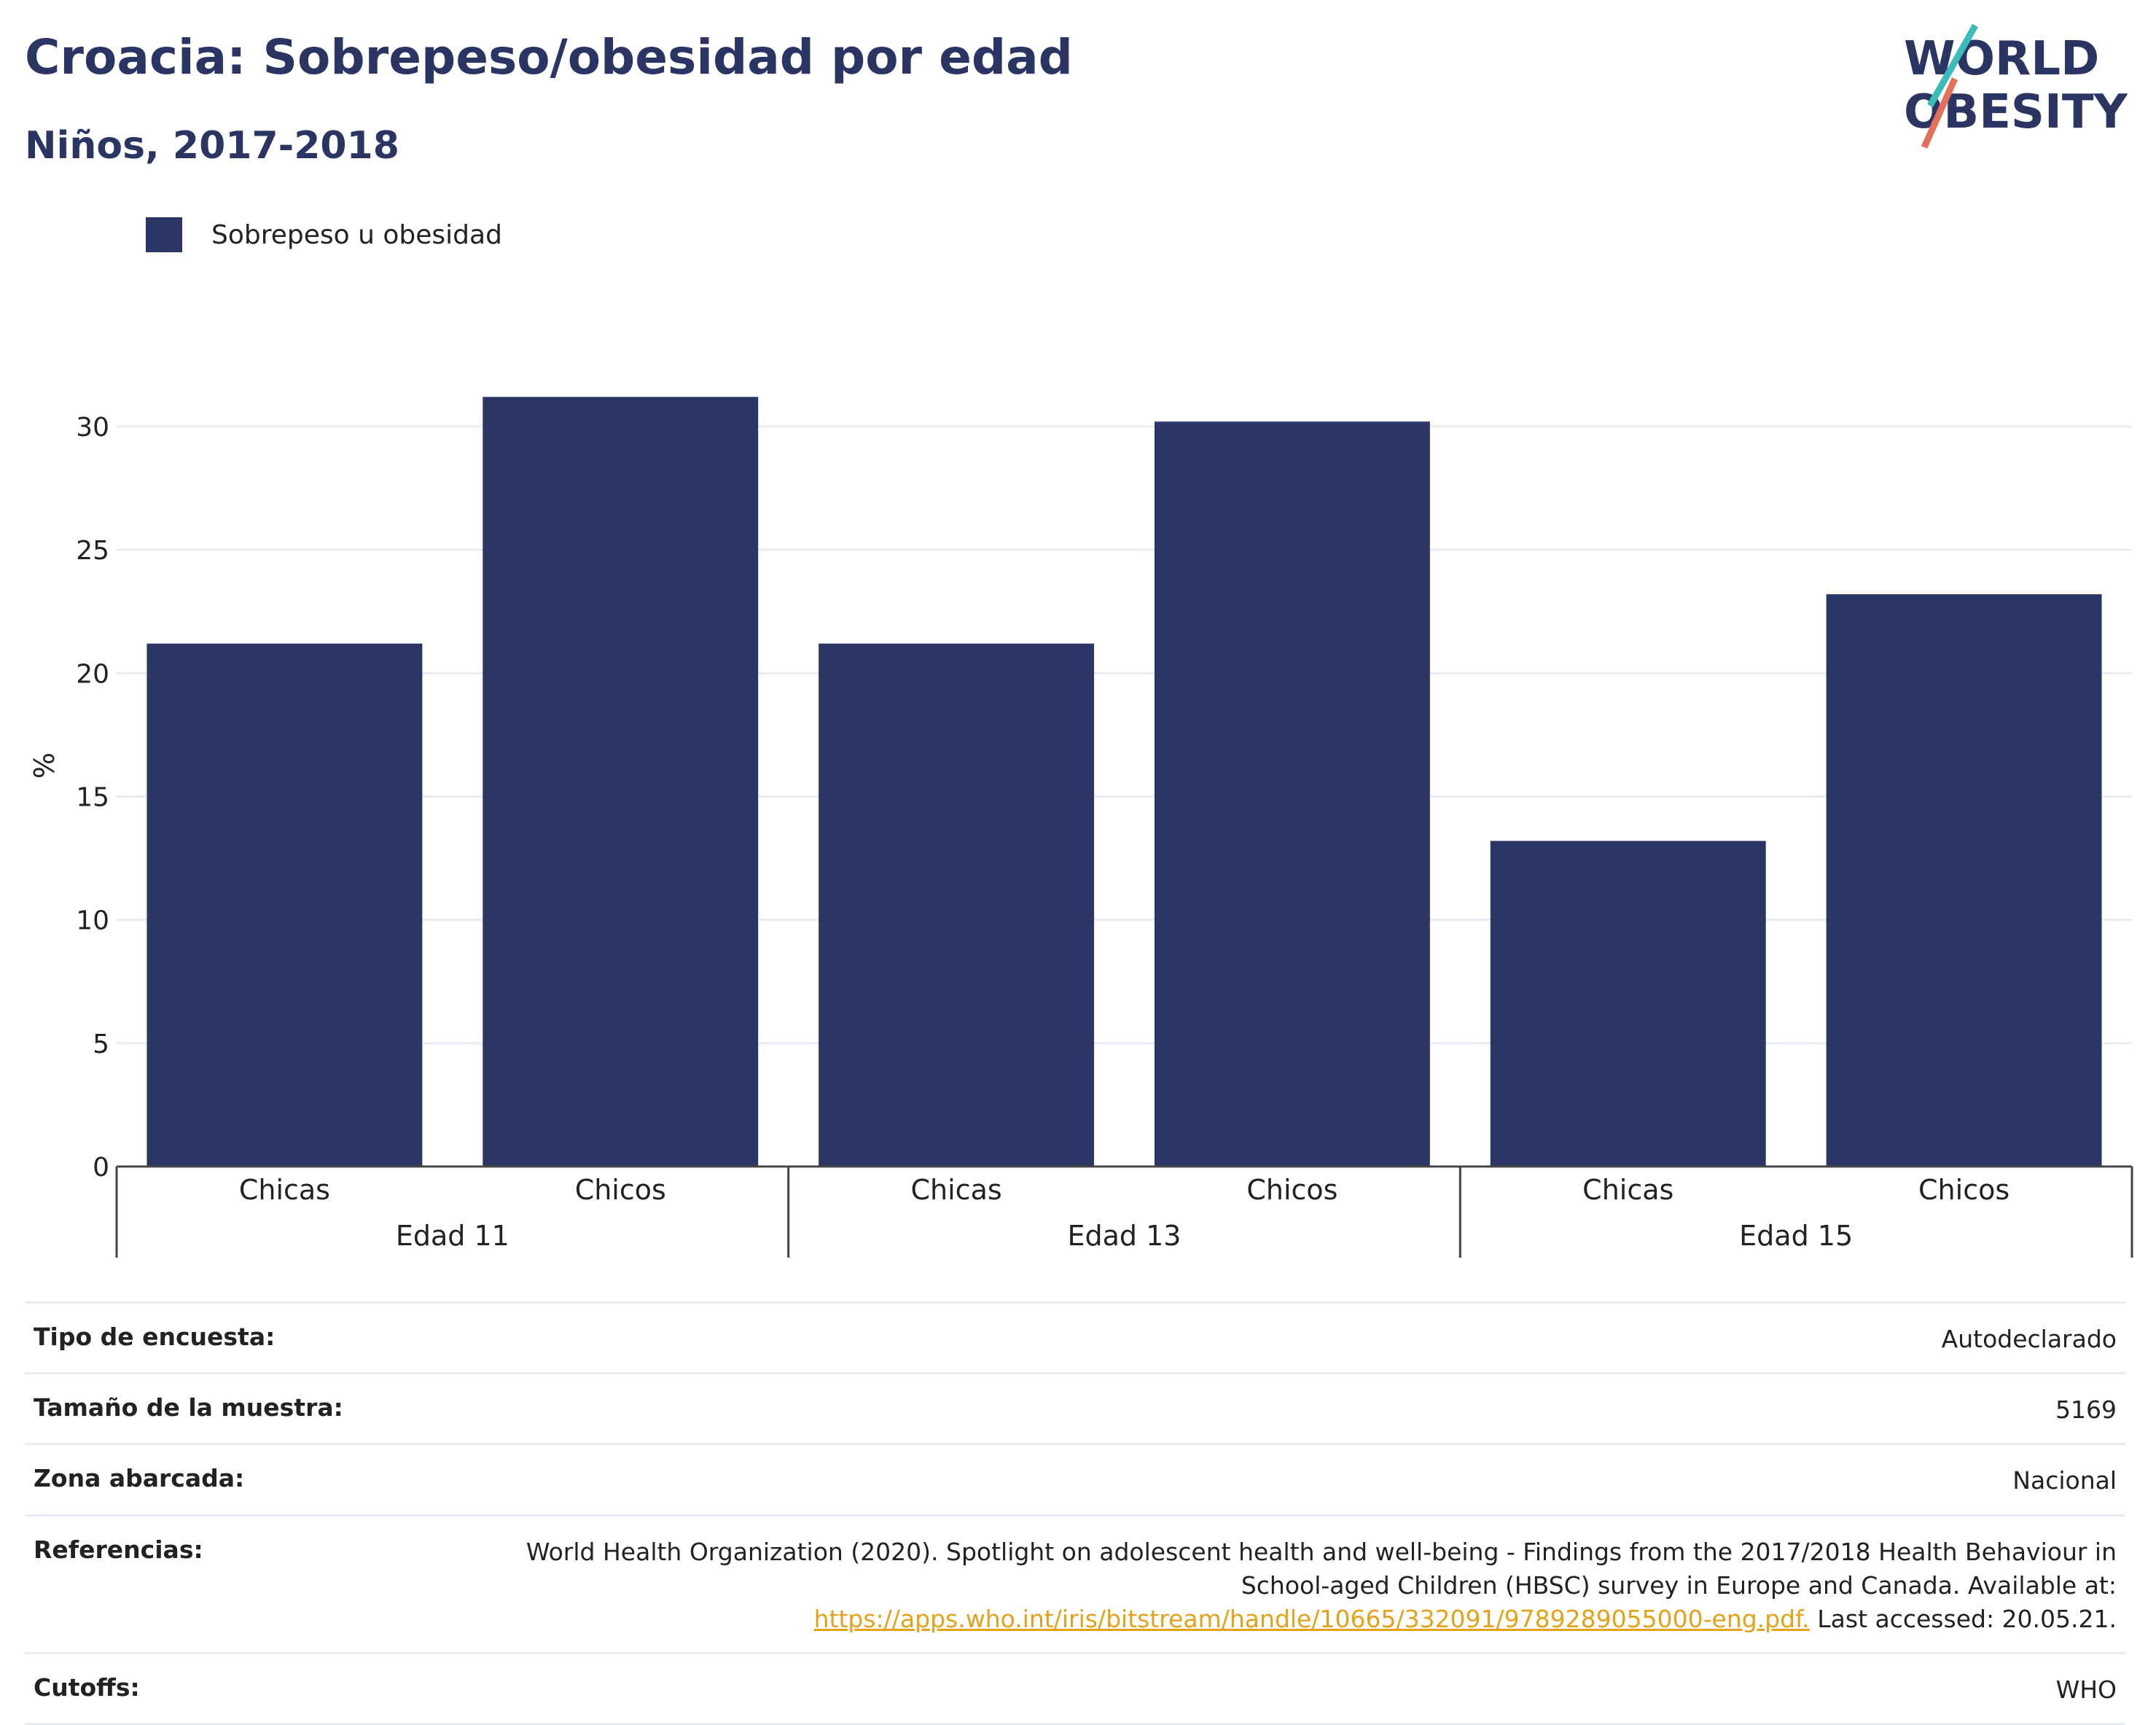 Image resolution: width=2156 pixels, height=1725 pixels. What do you see at coordinates (2065, 1480) in the screenshot?
I see `info-value: Nacional` at bounding box center [2065, 1480].